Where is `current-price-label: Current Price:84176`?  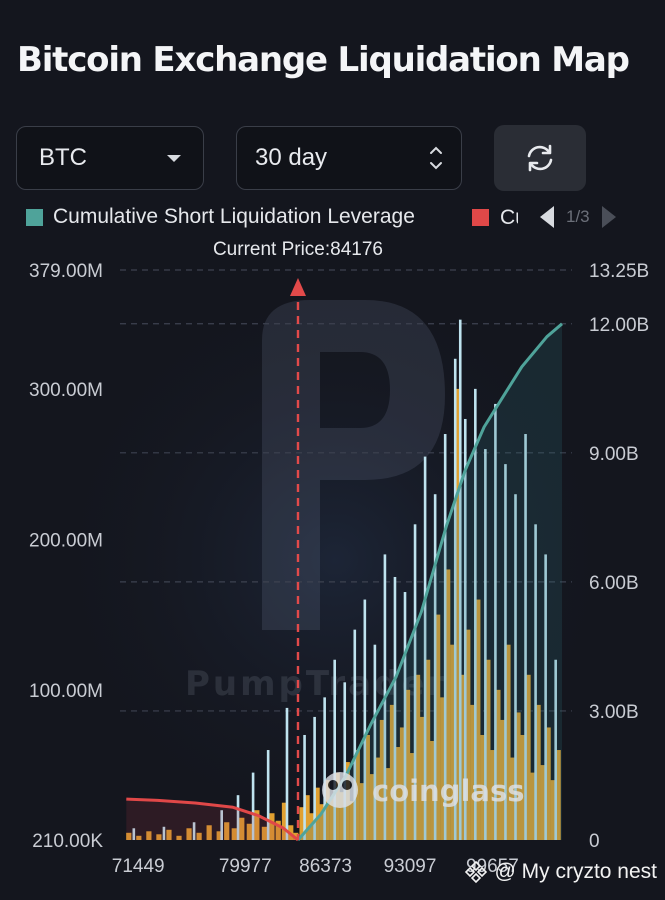
current-price-label: Current Price:84176 is located at coordinates (298, 249).